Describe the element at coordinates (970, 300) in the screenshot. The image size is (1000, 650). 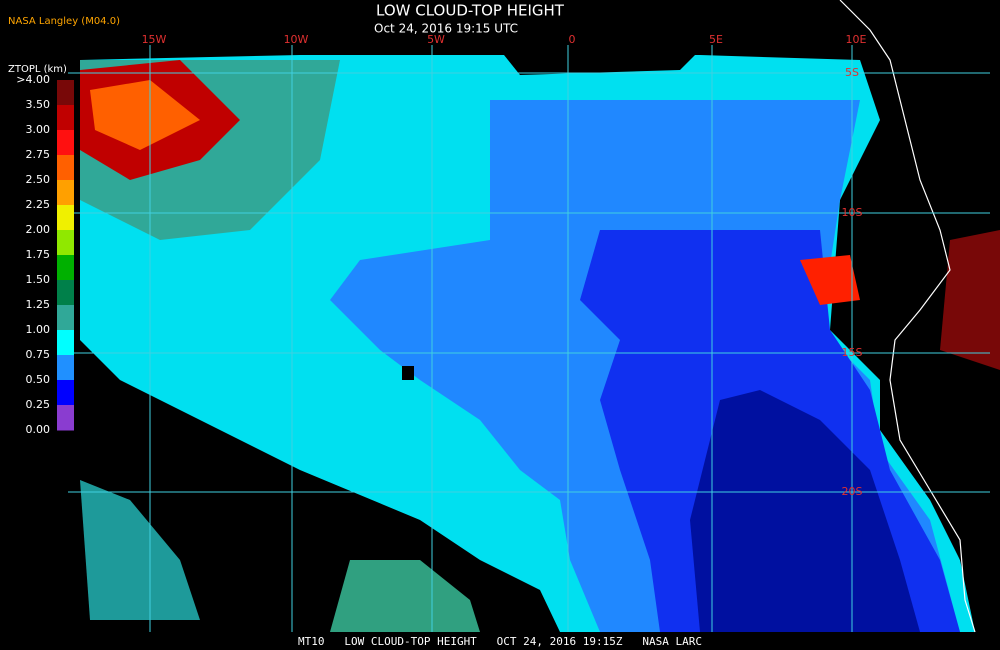
I see `land-cloud-high` at that location.